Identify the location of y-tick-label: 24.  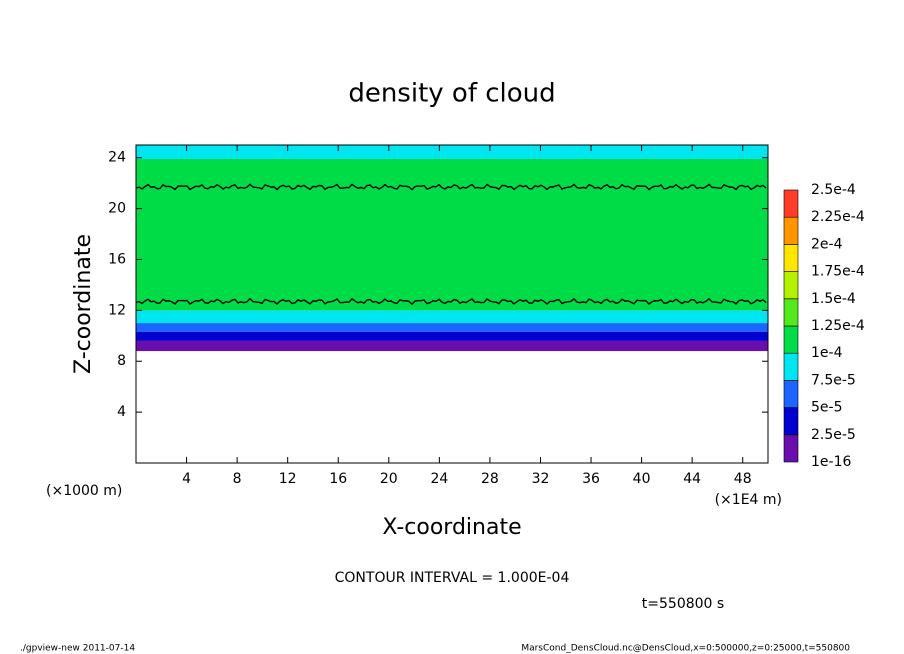
(117, 158).